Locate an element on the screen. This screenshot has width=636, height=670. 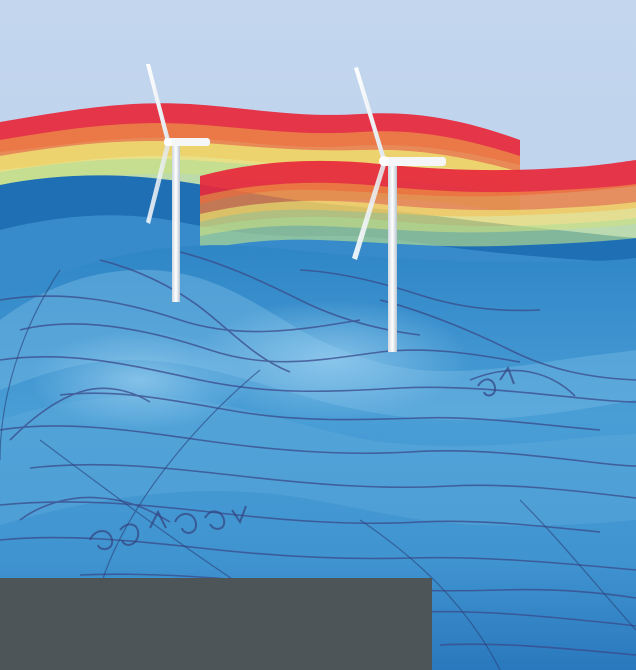
wind-turbine-left is located at coordinates (178, 183).